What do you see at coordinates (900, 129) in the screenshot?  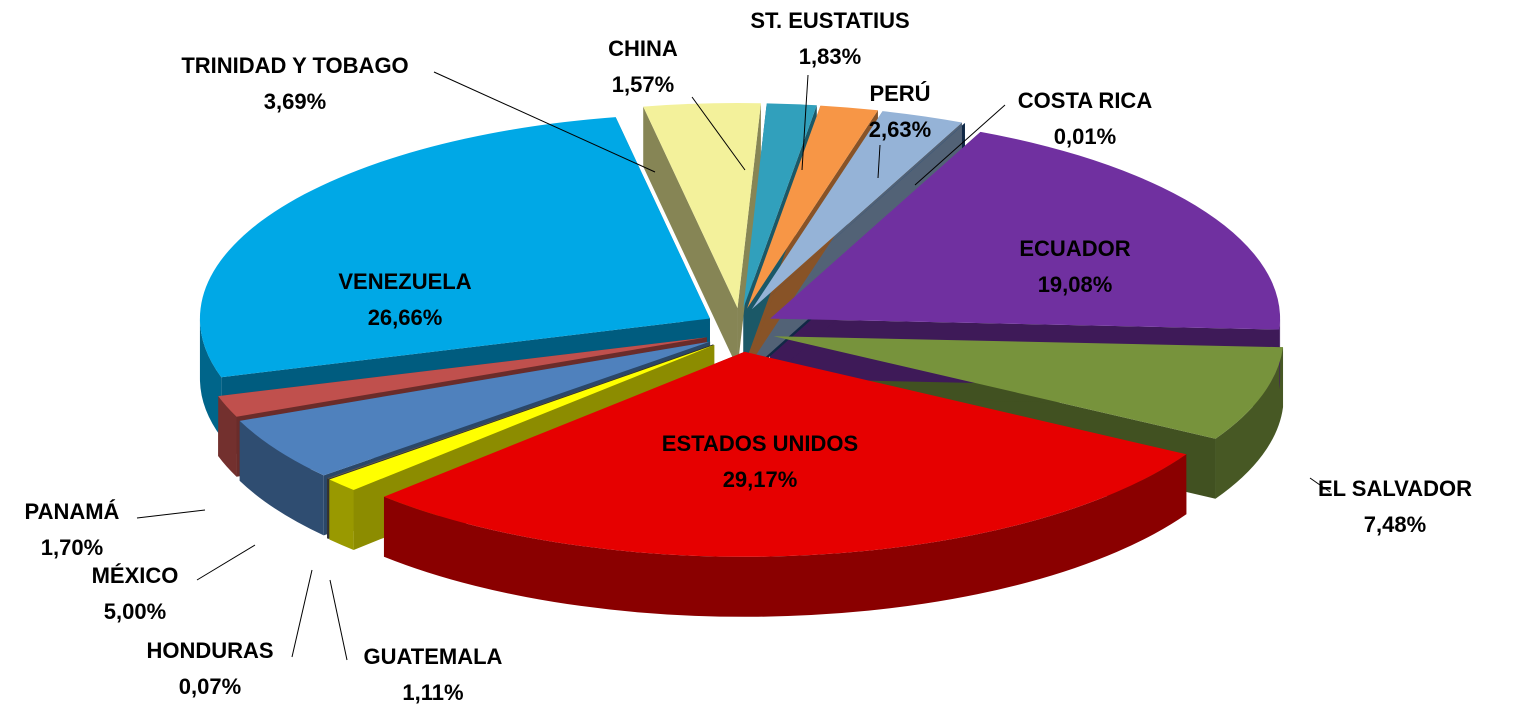 I see `slice-value-label: 2,63%` at bounding box center [900, 129].